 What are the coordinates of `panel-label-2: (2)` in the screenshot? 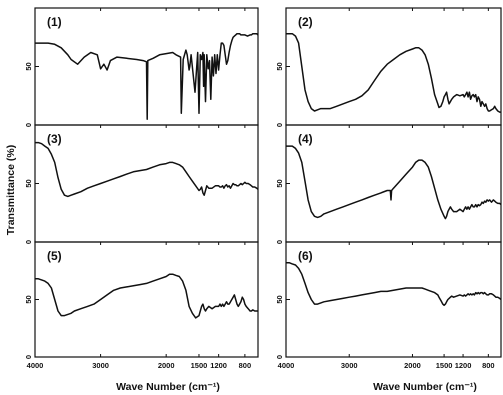 It's located at (305, 22).